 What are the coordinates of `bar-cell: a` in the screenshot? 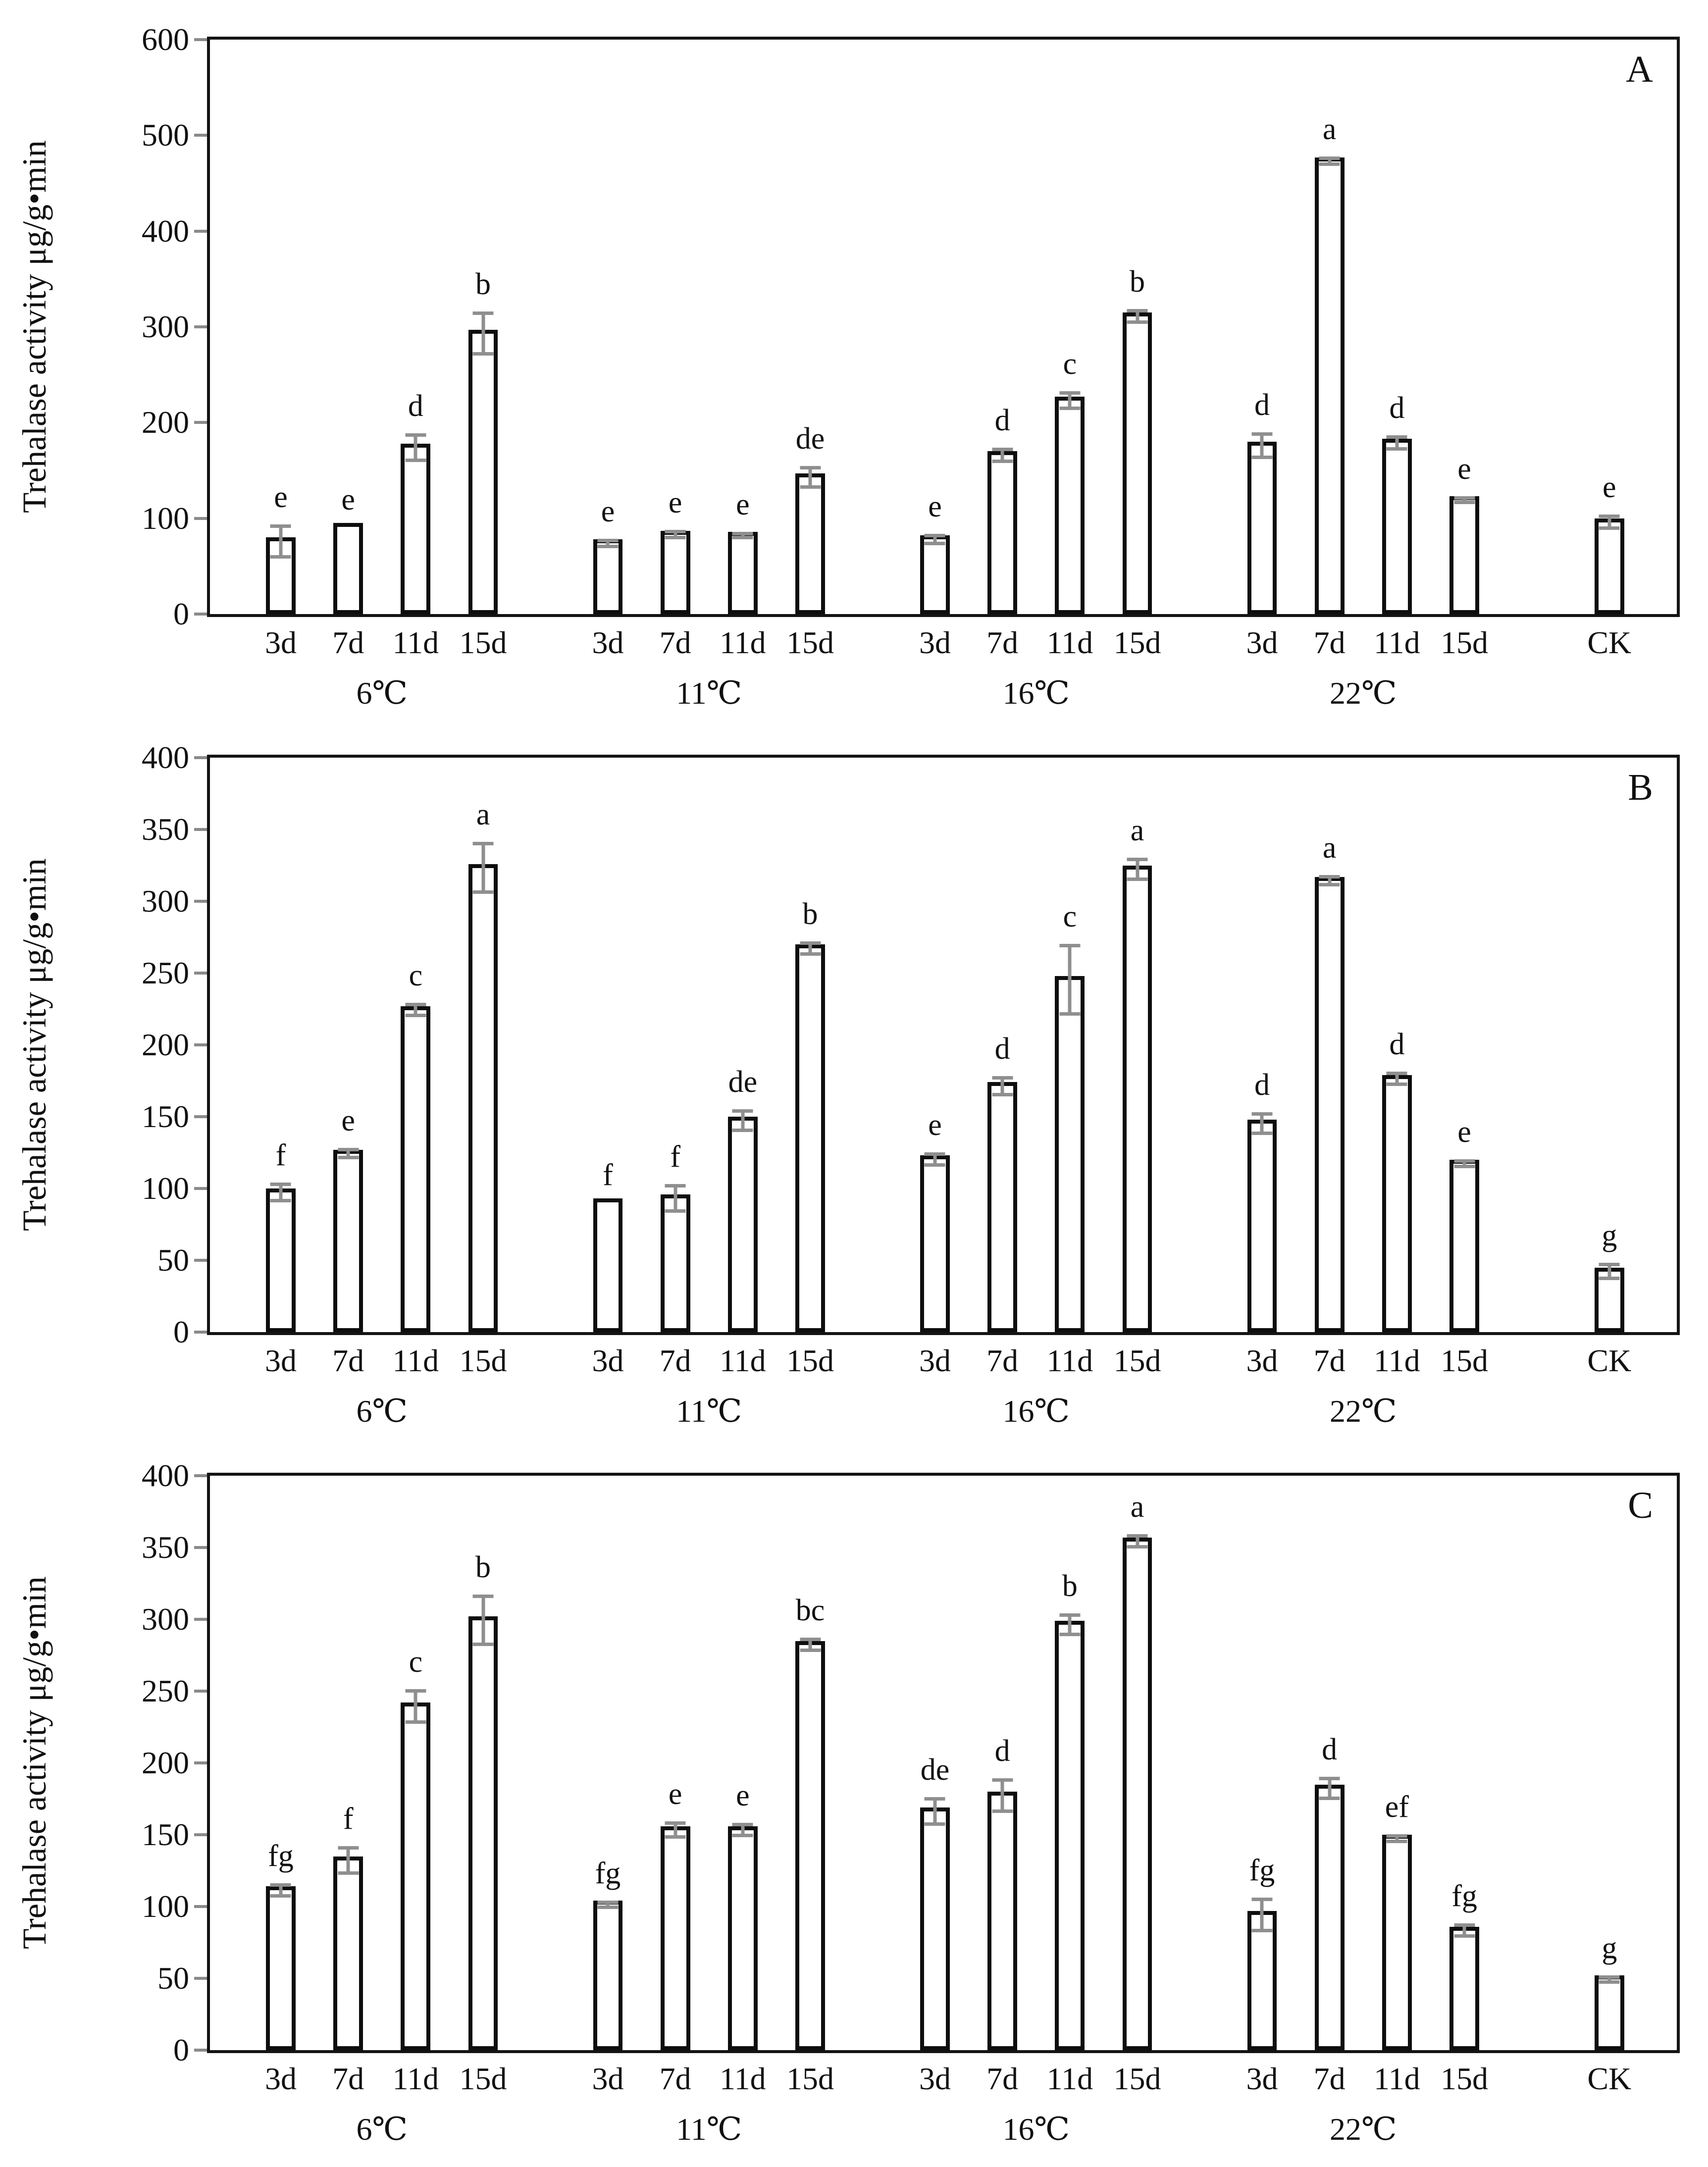 It's located at (1137, 1763).